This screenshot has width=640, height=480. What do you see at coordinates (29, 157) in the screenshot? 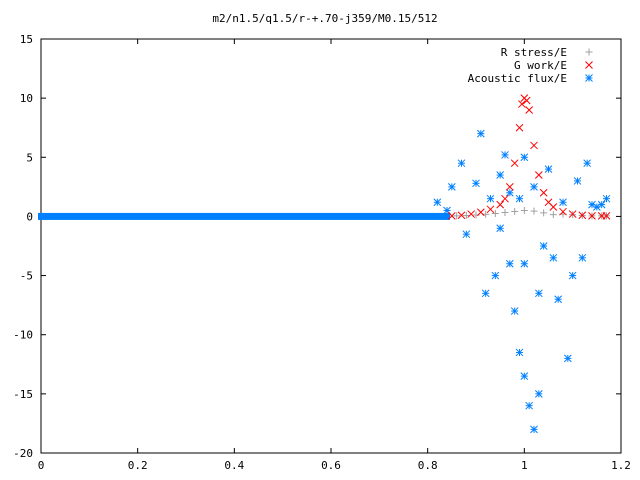
I see `y-tick-label: 5` at bounding box center [29, 157].